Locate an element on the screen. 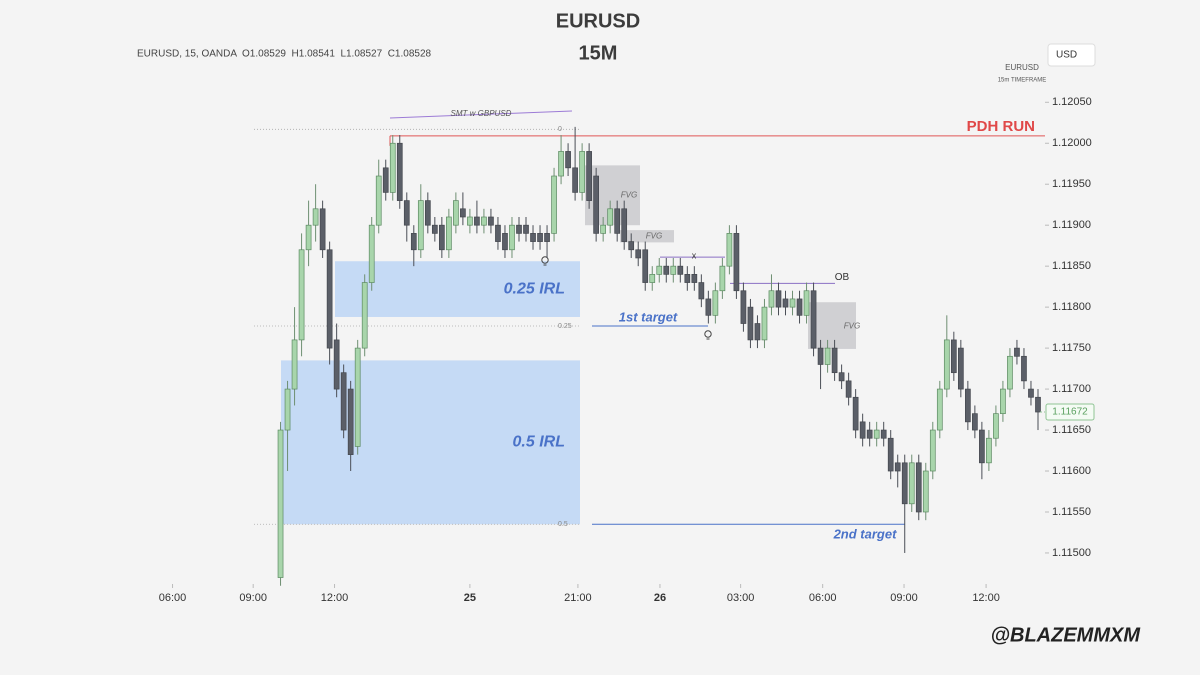  irl-label: 0.5 IRL is located at coordinates (539, 442).